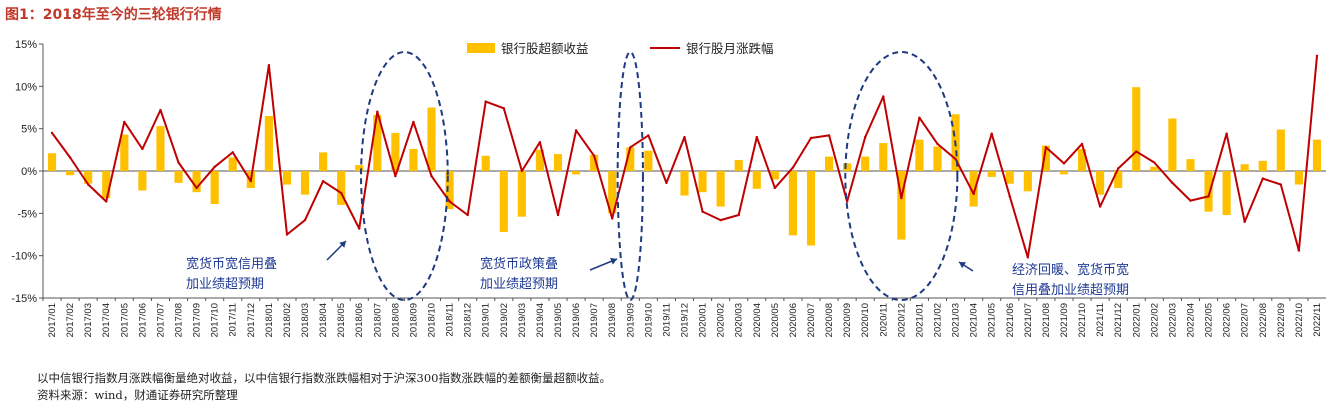 Image resolution: width=1331 pixels, height=412 pixels. What do you see at coordinates (179, 320) in the screenshot?
I see `x-tick-label: 2017/08` at bounding box center [179, 320].